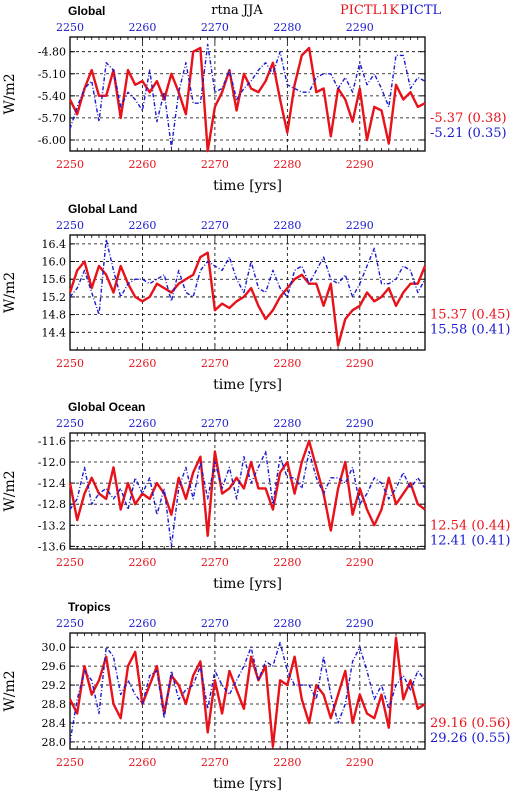  Describe the element at coordinates (468, 133) in the screenshot. I see `panel-1-stat-blue: -5.21 (0.35)` at that location.